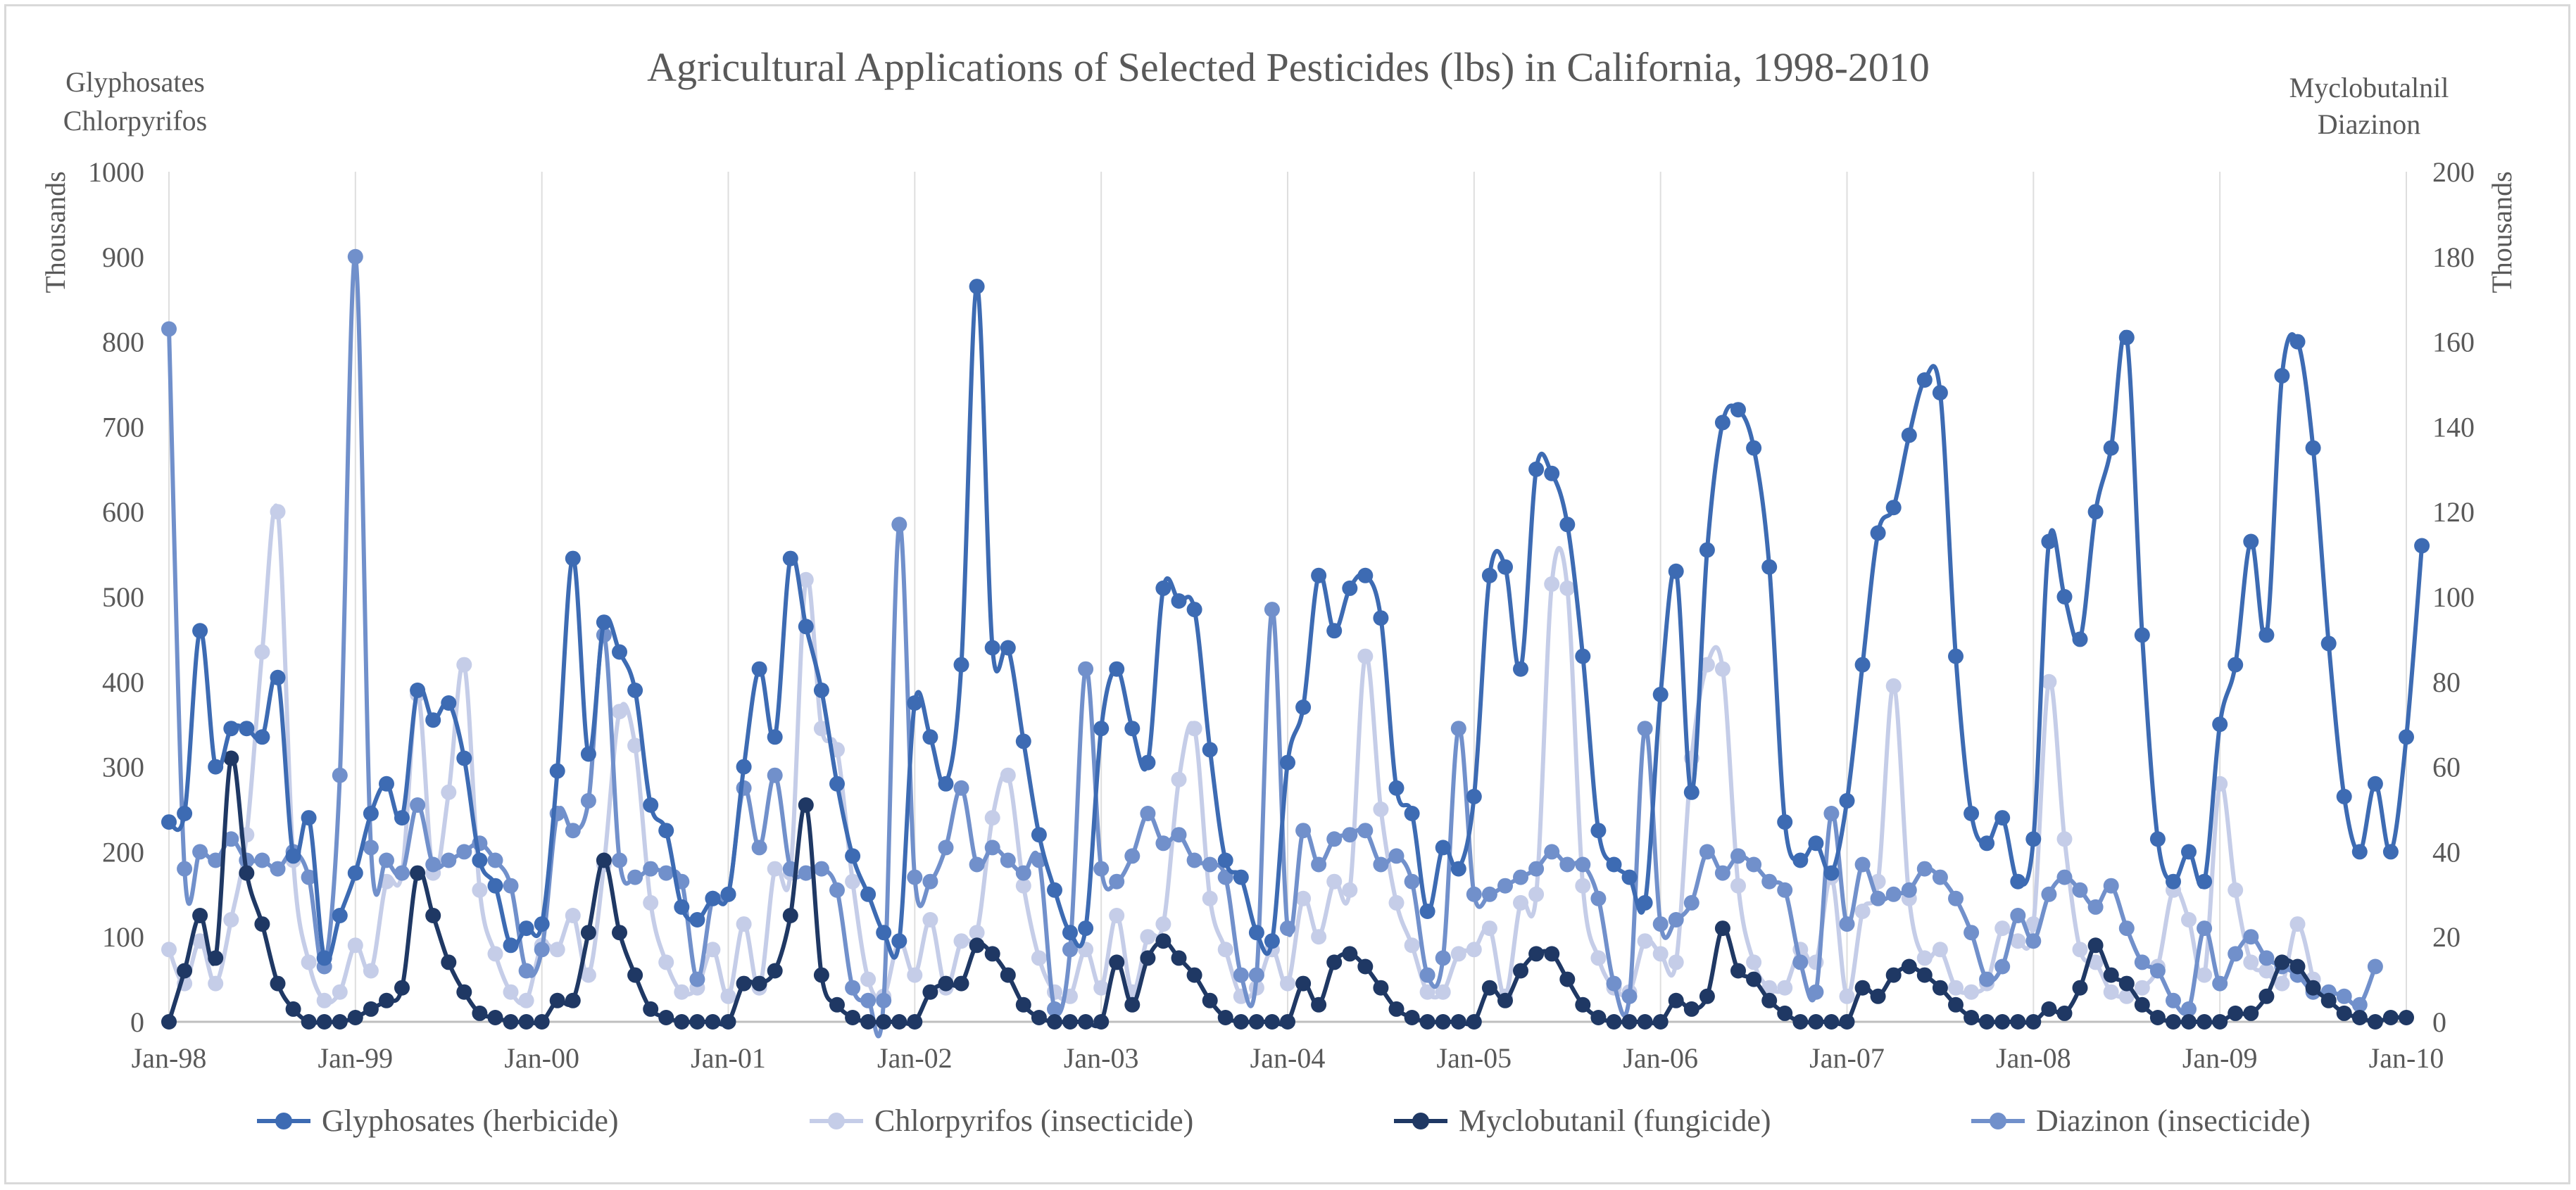  What do you see at coordinates (915, 1058) in the screenshot?
I see `x-tick-label: Jan-02` at bounding box center [915, 1058].